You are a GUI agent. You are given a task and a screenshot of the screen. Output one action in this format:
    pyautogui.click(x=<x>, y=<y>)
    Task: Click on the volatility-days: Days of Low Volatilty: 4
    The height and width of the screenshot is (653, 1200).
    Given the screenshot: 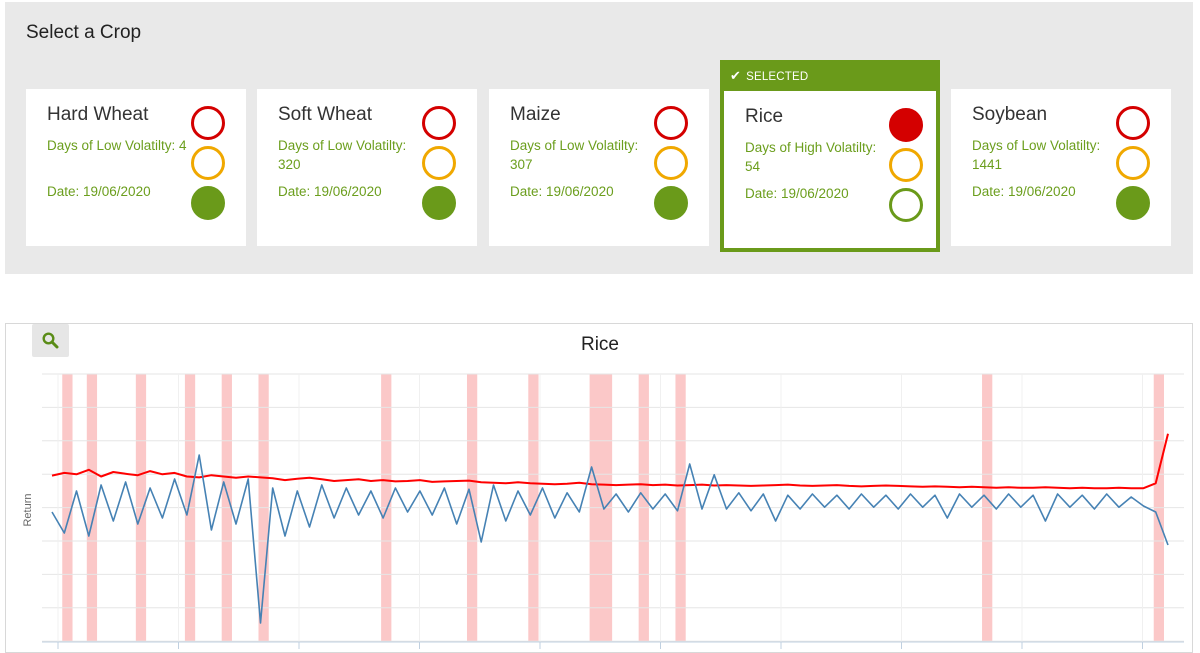 What is the action you would take?
    pyautogui.click(x=117, y=145)
    